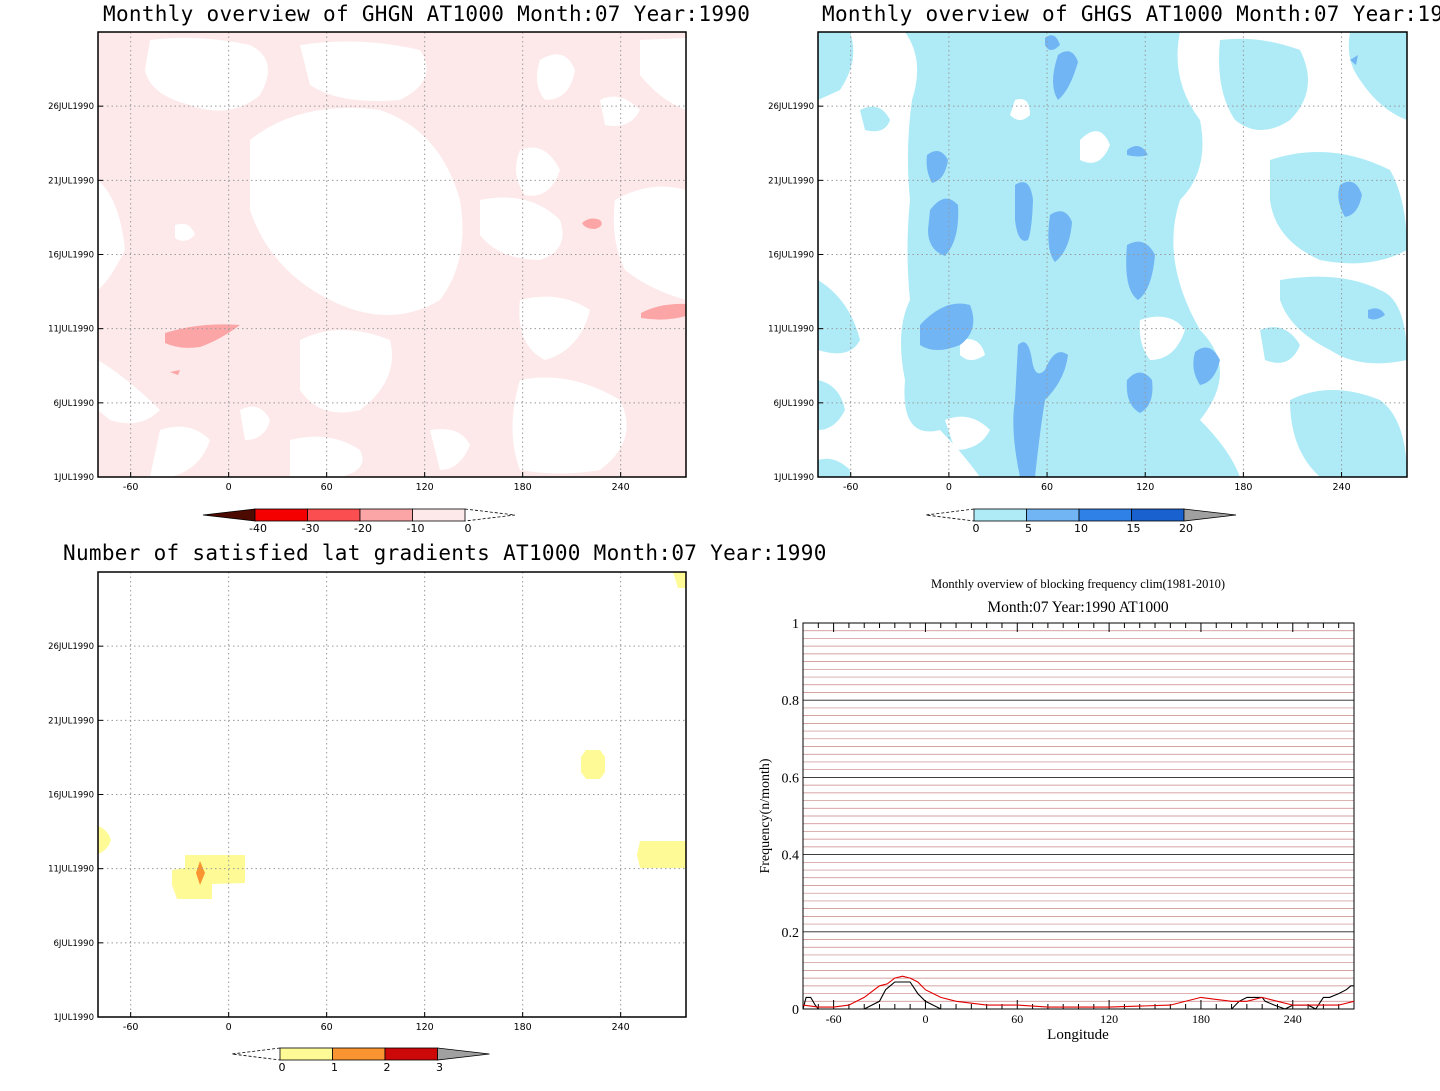 This screenshot has width=1440, height=1091. I want to click on colorbar-label: 1, so click(334, 1067).